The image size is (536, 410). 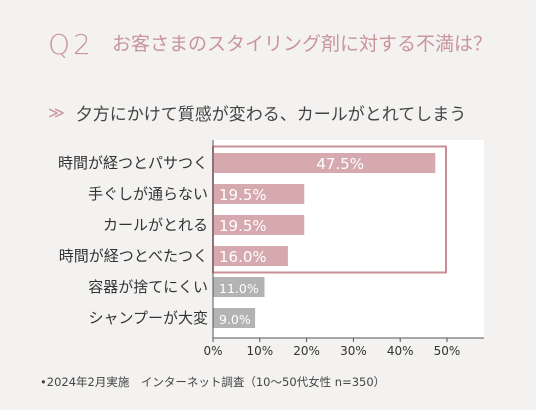 What do you see at coordinates (147, 194) in the screenshot?
I see `category-label: 手ぐしが通らない` at bounding box center [147, 194].